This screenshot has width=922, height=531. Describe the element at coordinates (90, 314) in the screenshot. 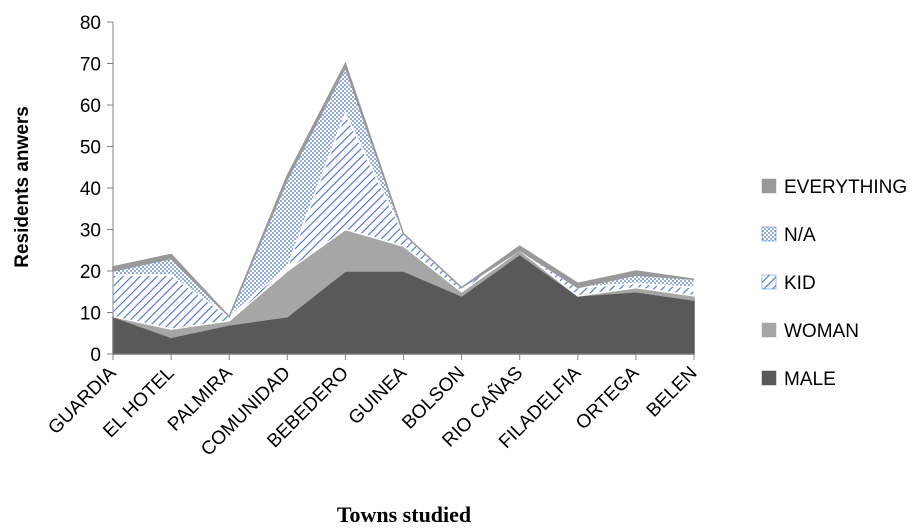

I see `y-tick-label: 10` at that location.